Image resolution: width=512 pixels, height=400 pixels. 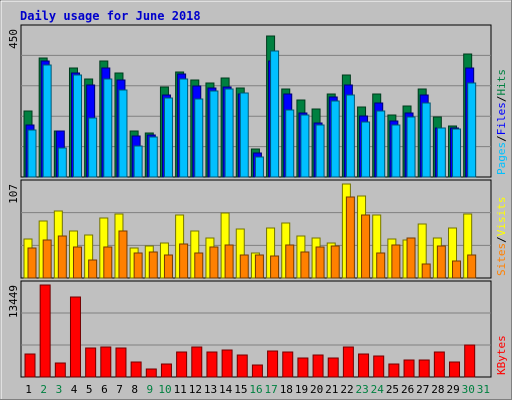 What do you see at coordinates (422, 389) in the screenshot?
I see `day-label-27: 27` at bounding box center [422, 389].